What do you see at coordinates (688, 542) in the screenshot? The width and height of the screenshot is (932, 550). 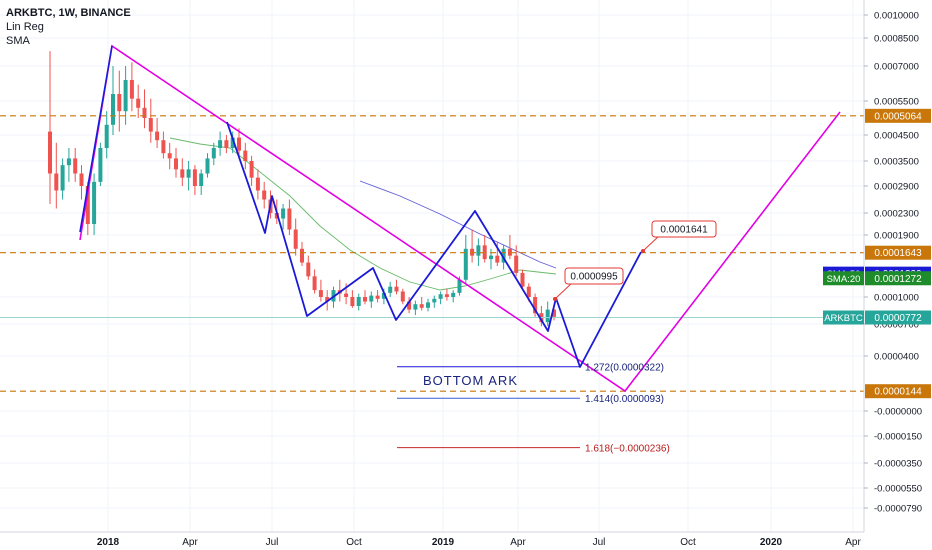 I see `time-tick-label: Oct` at bounding box center [688, 542].